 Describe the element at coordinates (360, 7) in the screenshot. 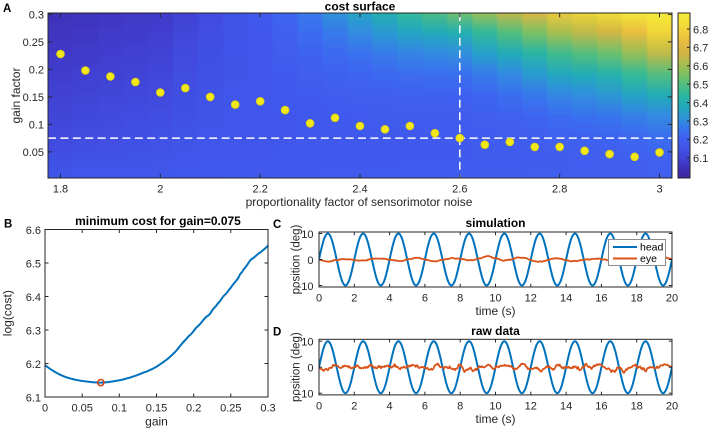

I see `svg-text: cost surface` at that location.